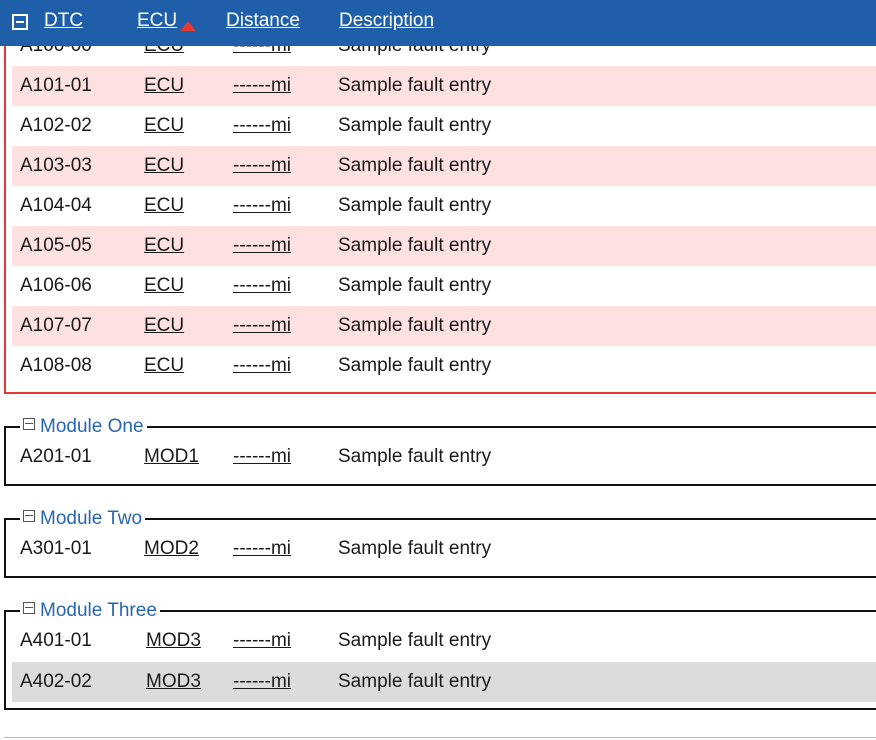 This screenshot has width=876, height=740. I want to click on group-title: Module Two, so click(83, 519).